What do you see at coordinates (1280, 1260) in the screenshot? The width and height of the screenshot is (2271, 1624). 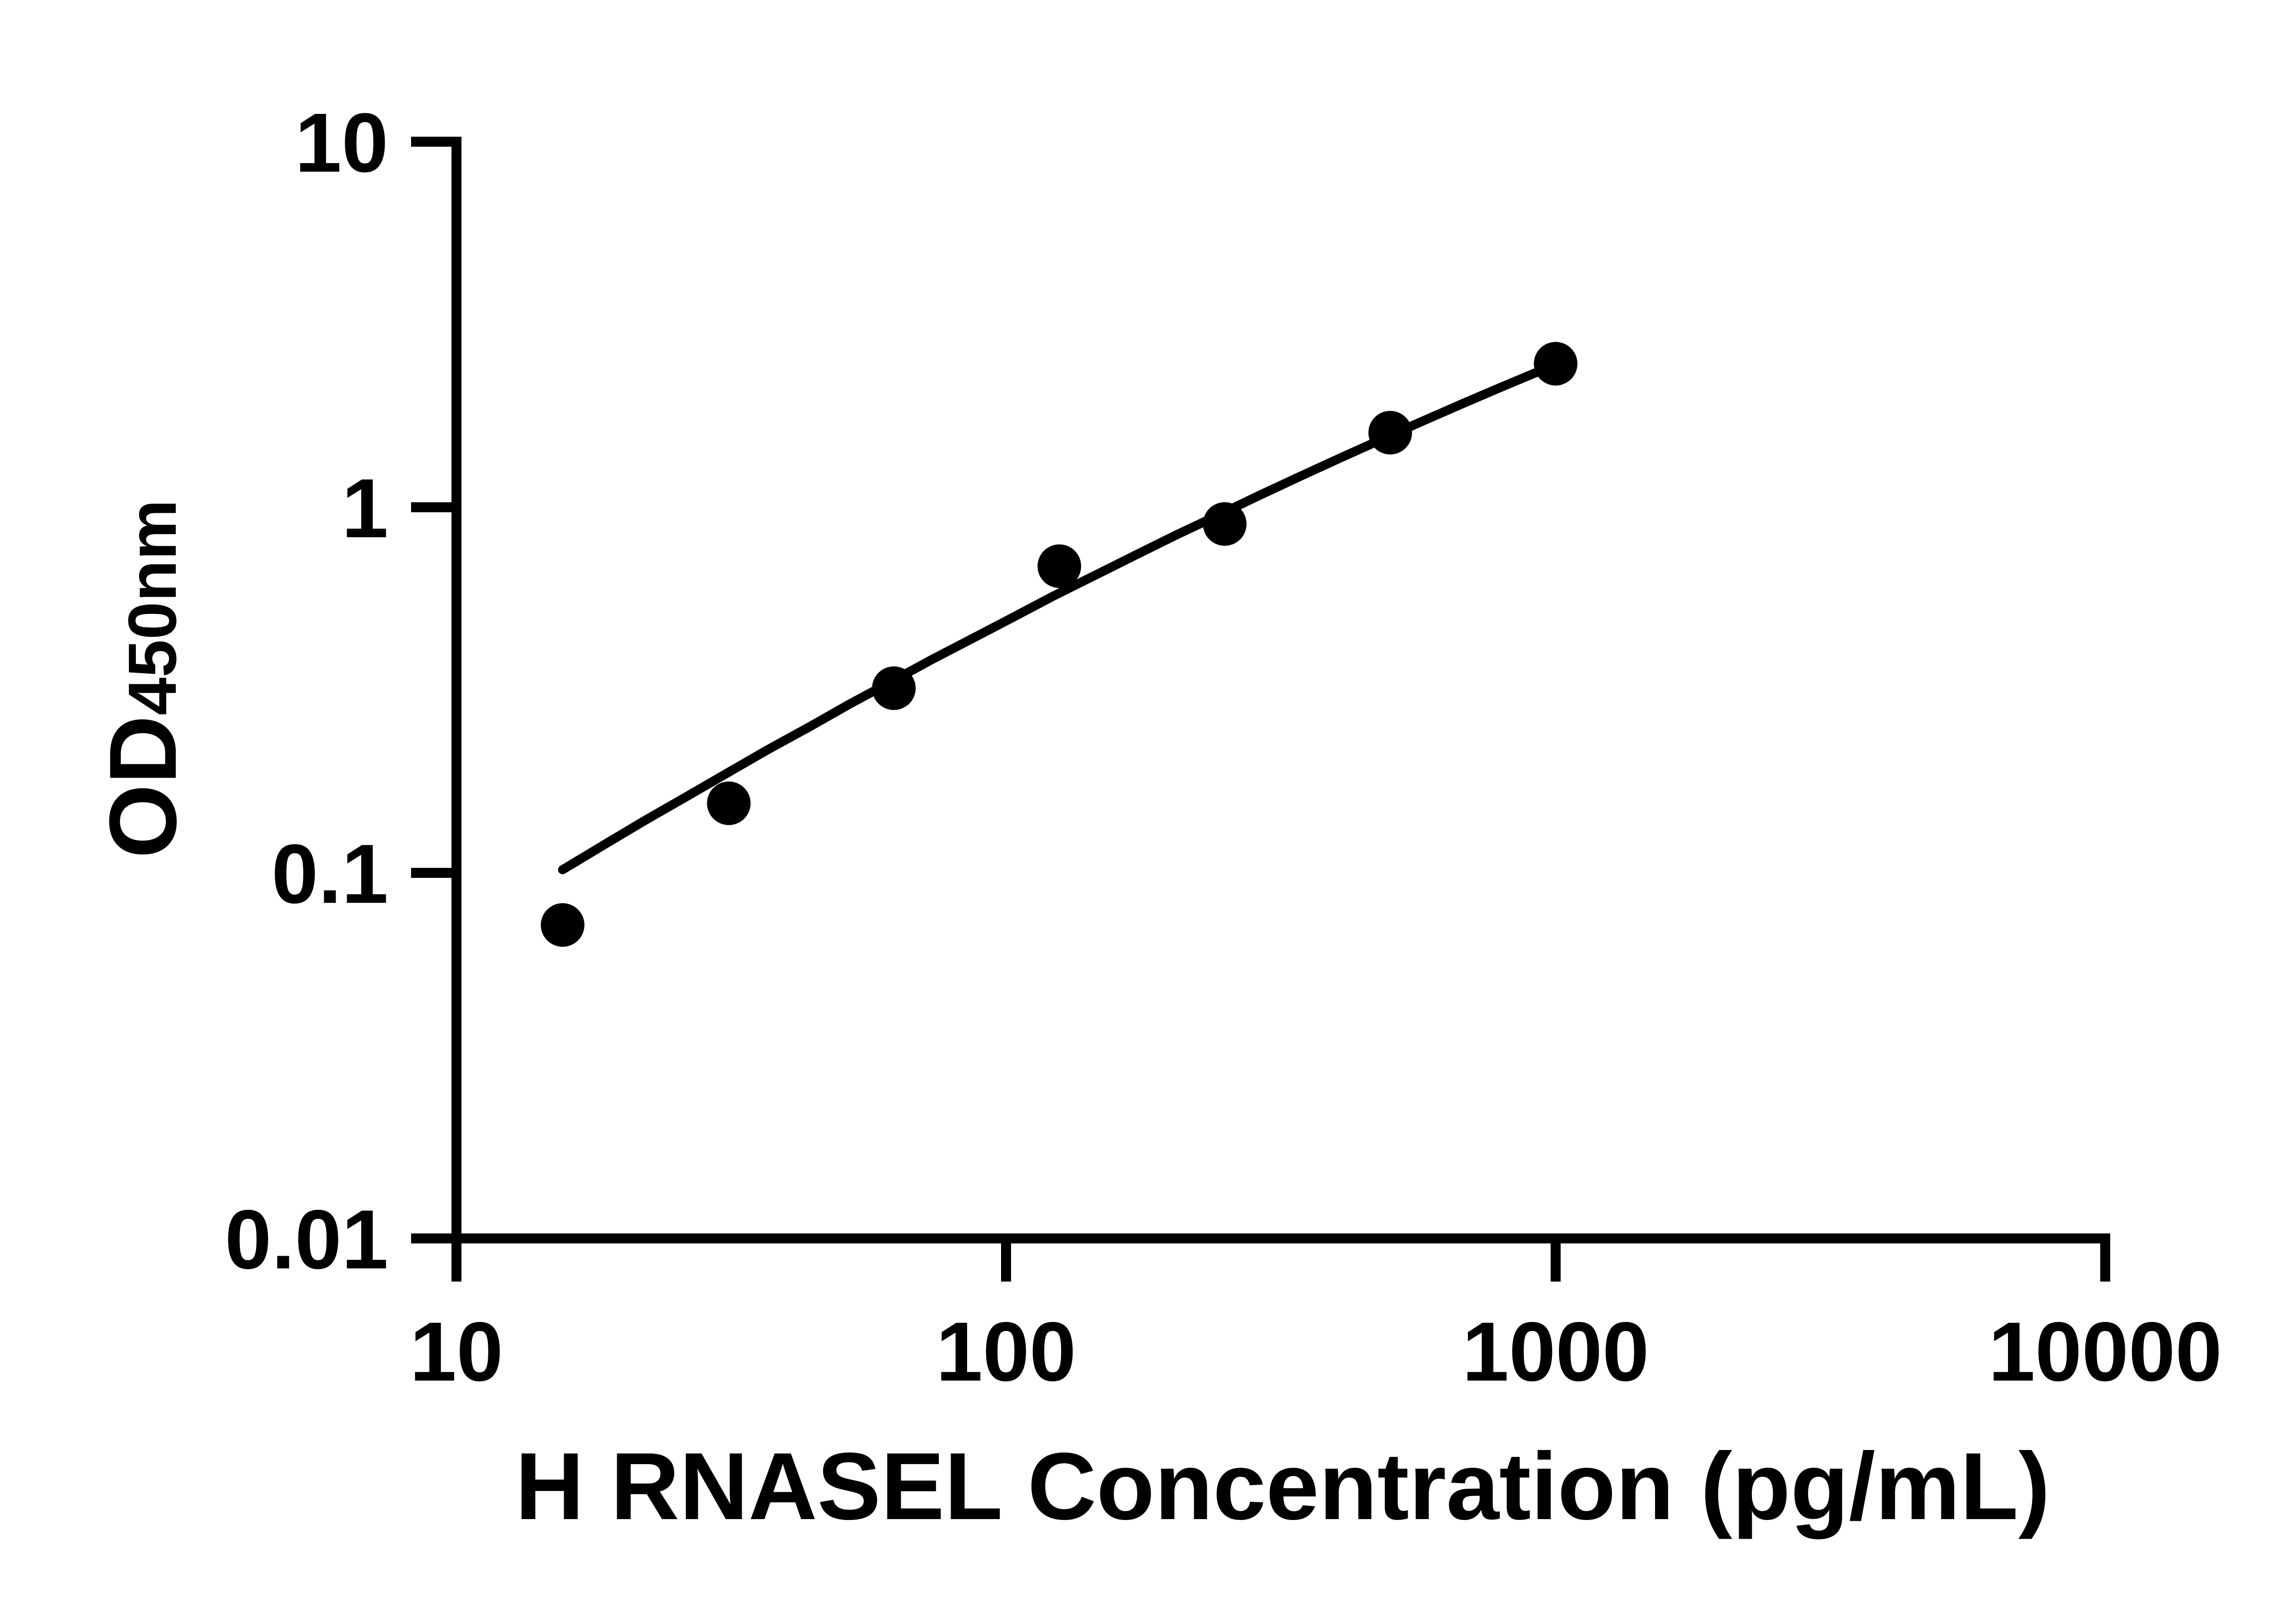 I see `x-axis-ticks` at bounding box center [1280, 1260].